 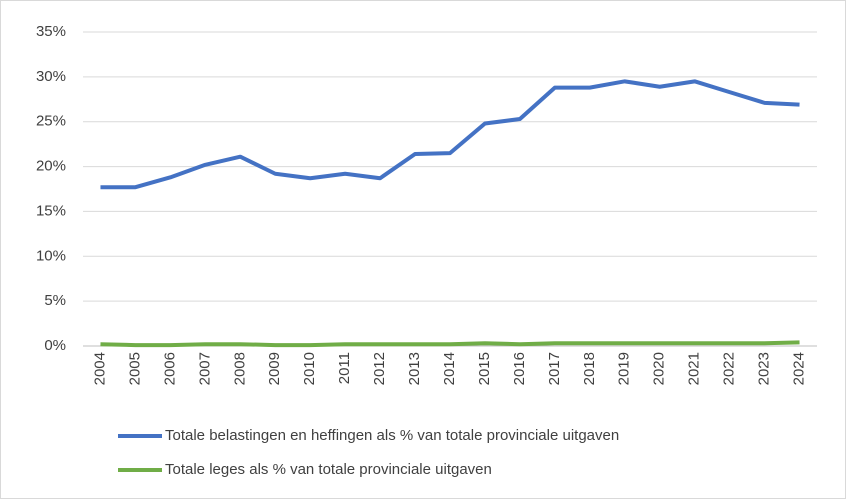 What do you see at coordinates (659, 368) in the screenshot?
I see `x-tick-label: 2020` at bounding box center [659, 368].